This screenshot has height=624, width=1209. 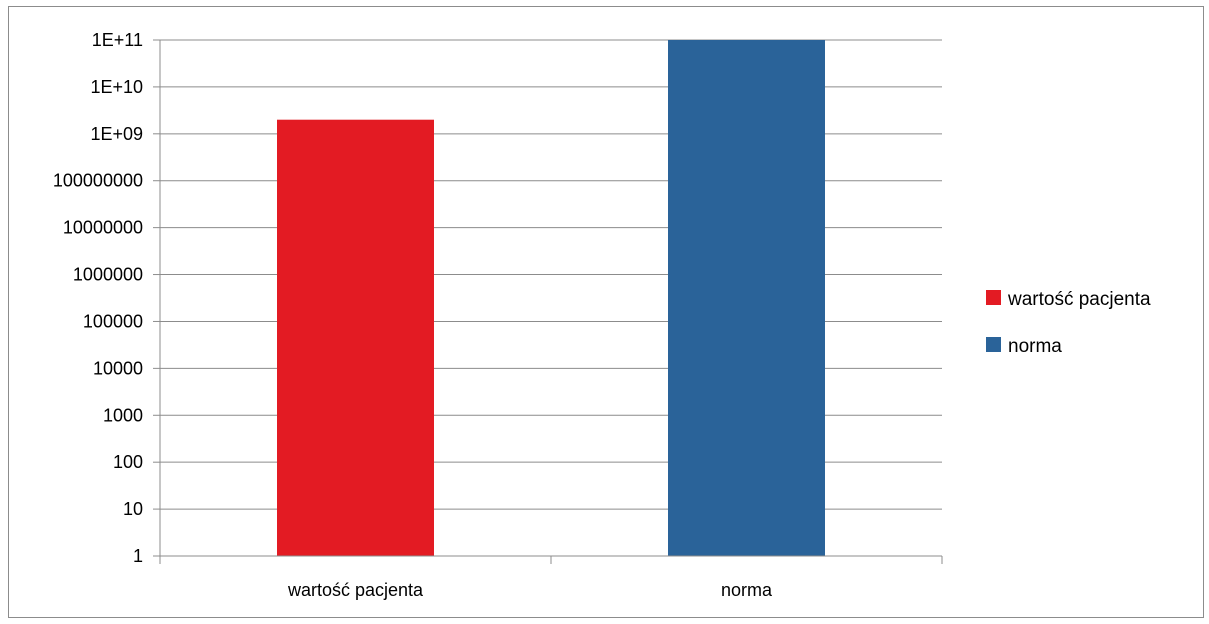 I want to click on y-tick-label: 100, so click(x=128, y=462).